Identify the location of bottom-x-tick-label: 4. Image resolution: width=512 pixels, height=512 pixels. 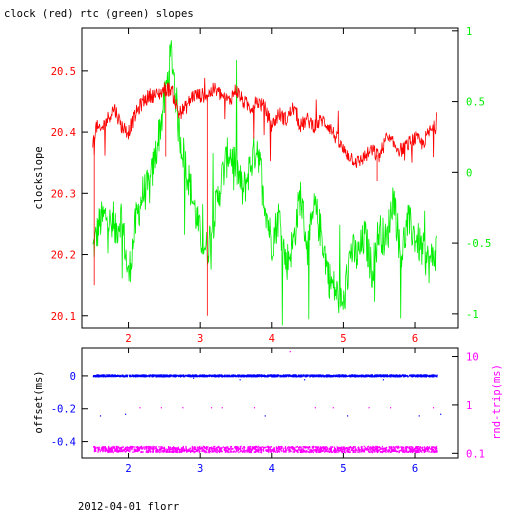
(272, 469).